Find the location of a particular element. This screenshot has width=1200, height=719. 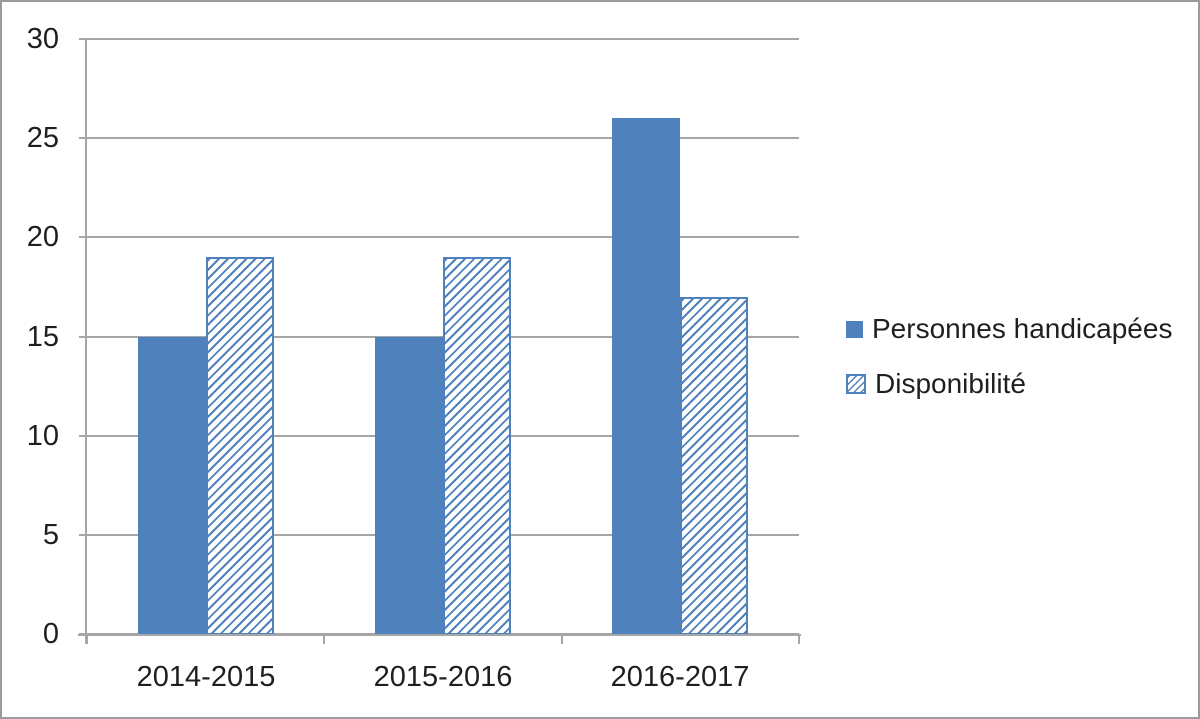

legend-item: Disponibilité is located at coordinates (936, 383).